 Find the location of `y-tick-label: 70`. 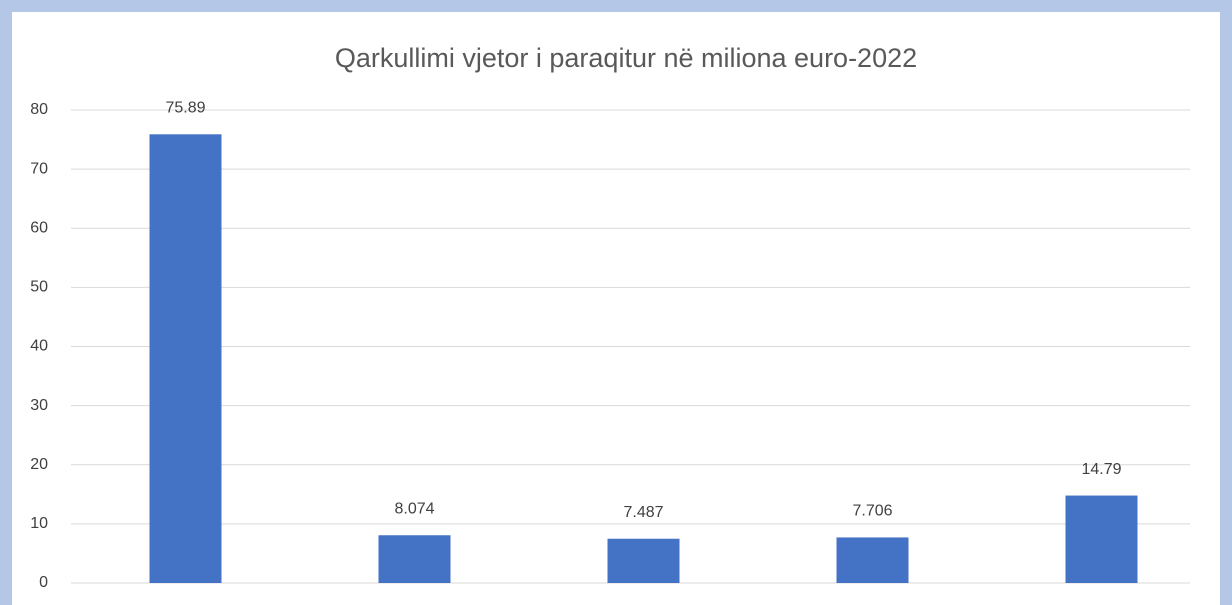

y-tick-label: 70 is located at coordinates (39, 168).